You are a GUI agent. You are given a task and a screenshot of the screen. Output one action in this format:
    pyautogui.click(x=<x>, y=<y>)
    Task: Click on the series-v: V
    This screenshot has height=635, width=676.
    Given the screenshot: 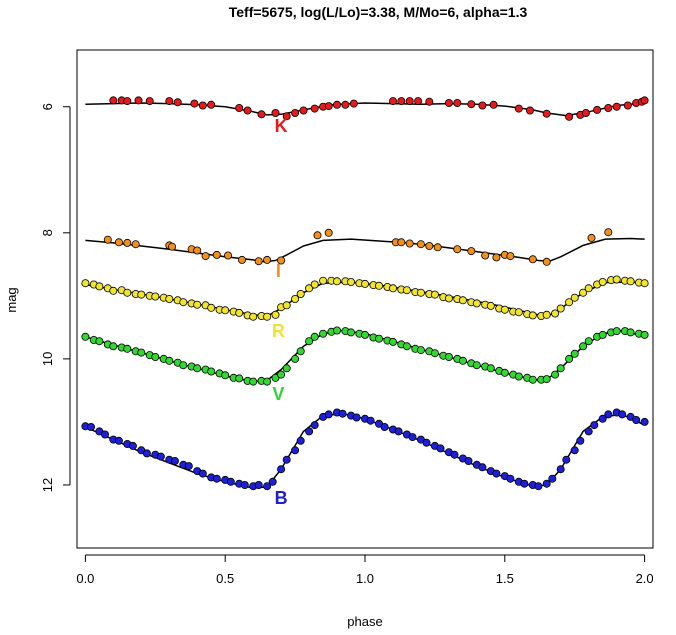 What is the action you would take?
    pyautogui.click(x=365, y=365)
    